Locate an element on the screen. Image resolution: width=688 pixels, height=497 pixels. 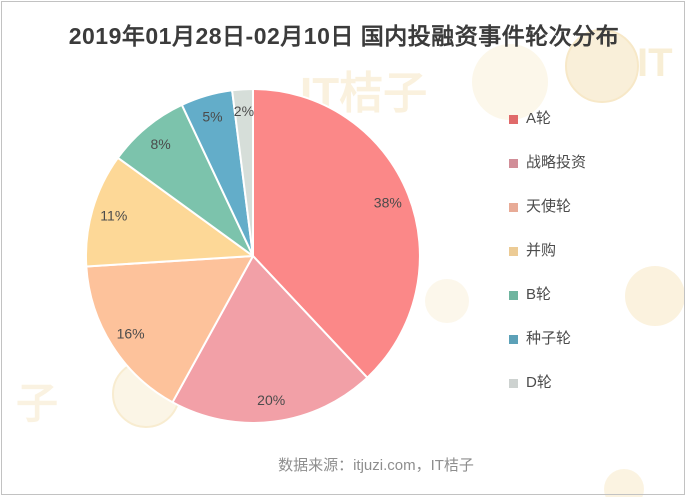
chart-title: 2019年01月28日-02月10日 国内投融资事件轮次分布 is located at coordinates (344, 36).